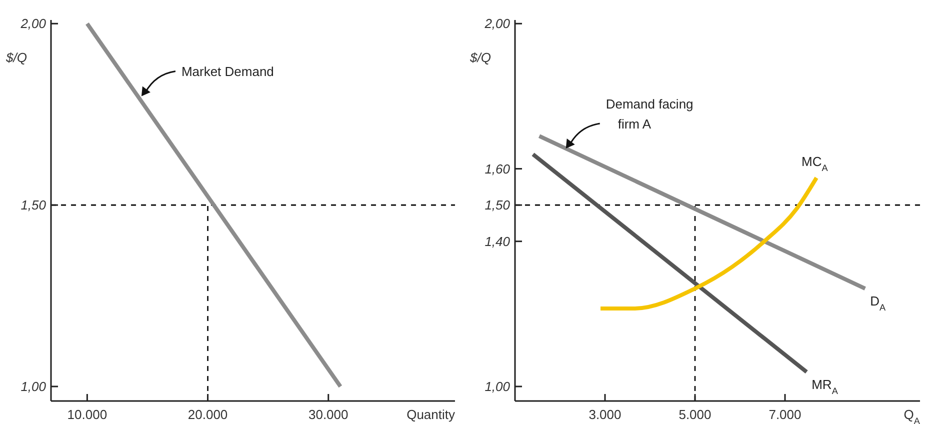 The height and width of the screenshot is (424, 927). I want to click on x-tick-label: 10.000, so click(87, 414).